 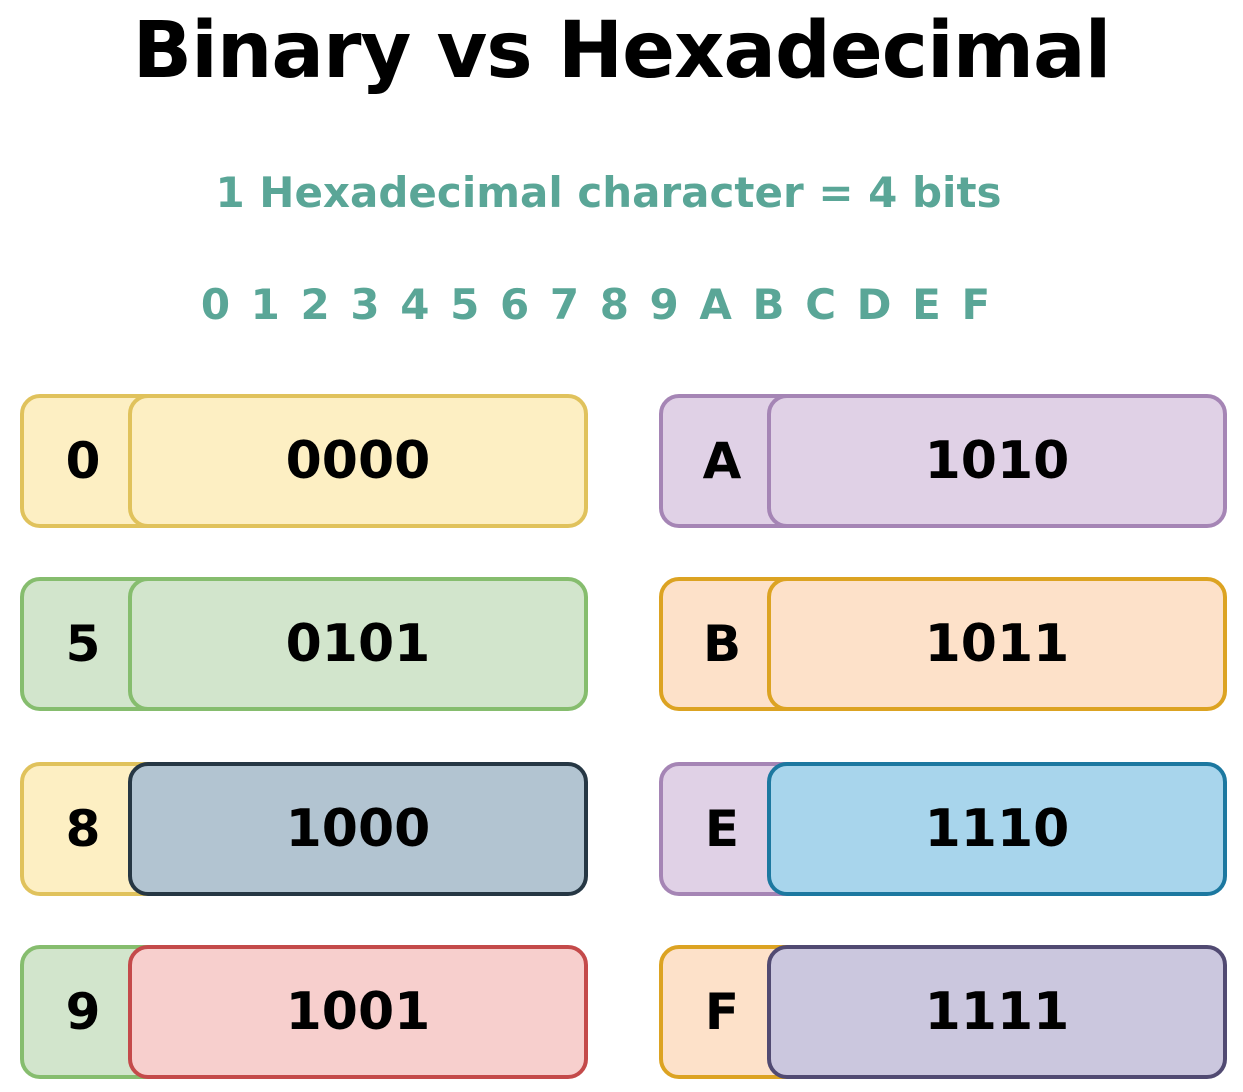 What do you see at coordinates (822, 304) in the screenshot?
I see `hex-digit: C` at bounding box center [822, 304].